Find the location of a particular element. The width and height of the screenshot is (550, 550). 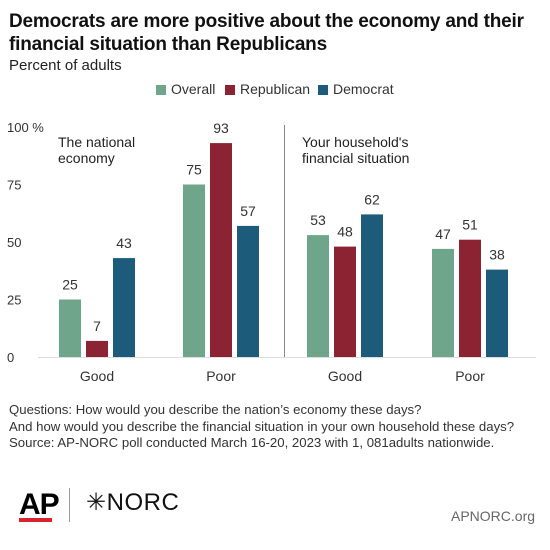

y-tick-label: 100 % is located at coordinates (25, 127).